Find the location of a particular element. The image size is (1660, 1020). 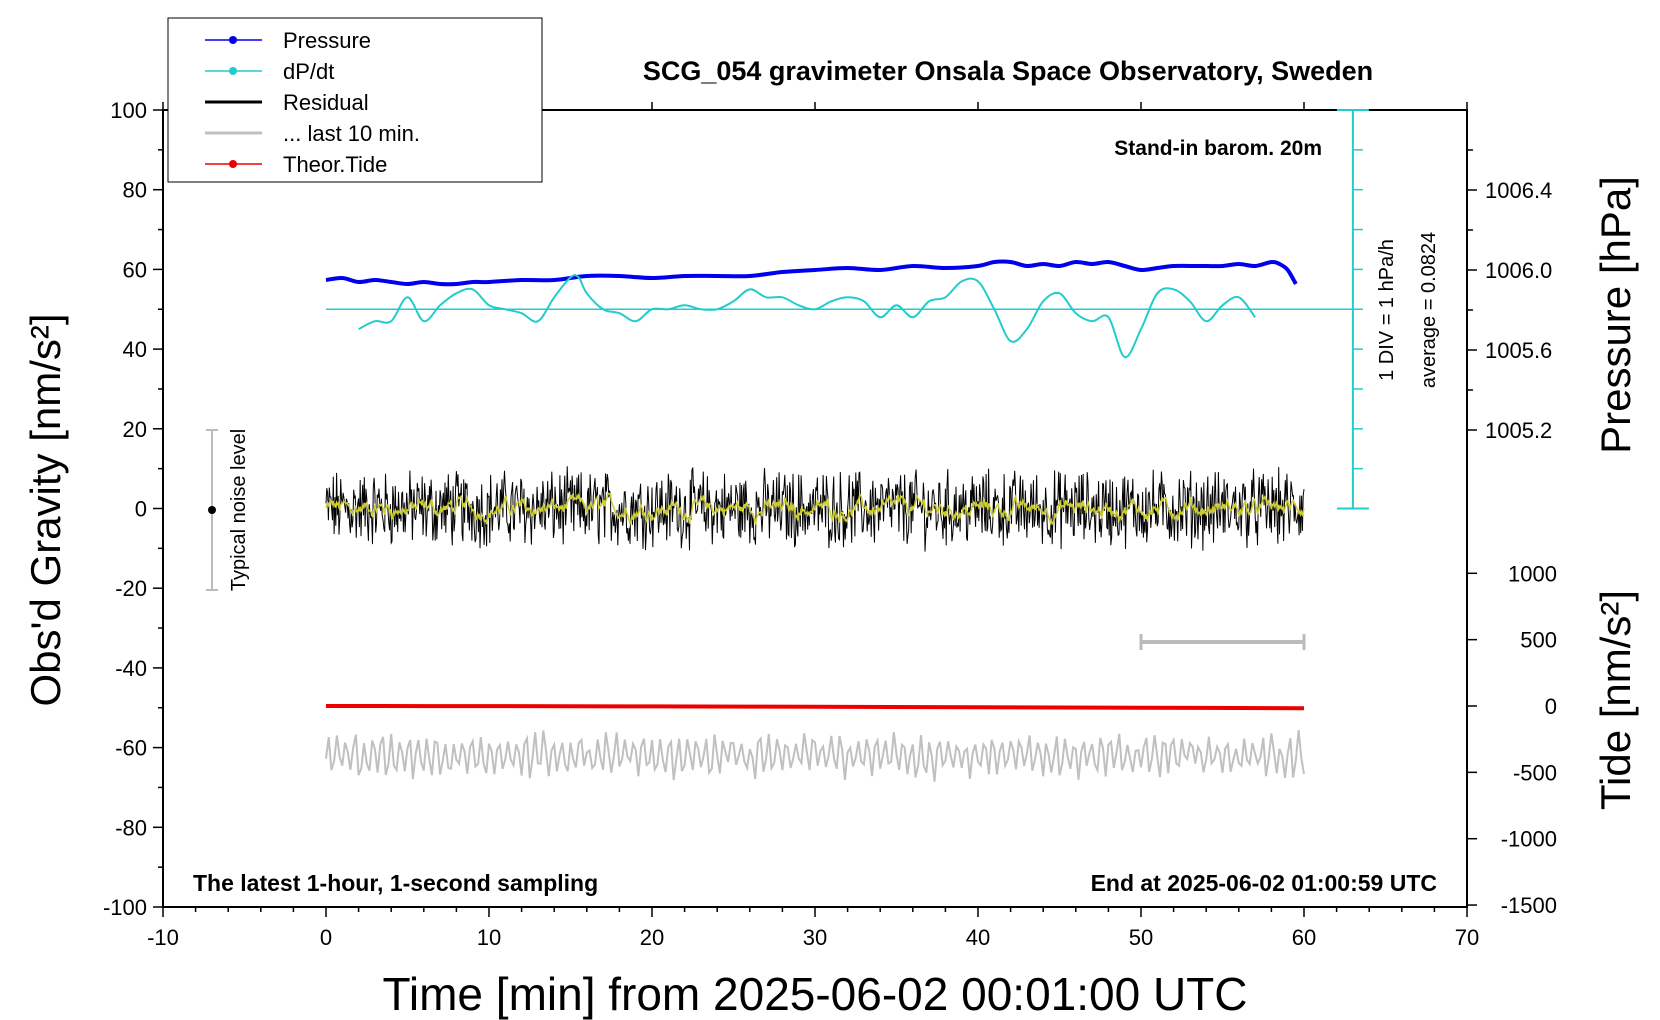

y-tick-label: 80 is located at coordinates (135, 190).